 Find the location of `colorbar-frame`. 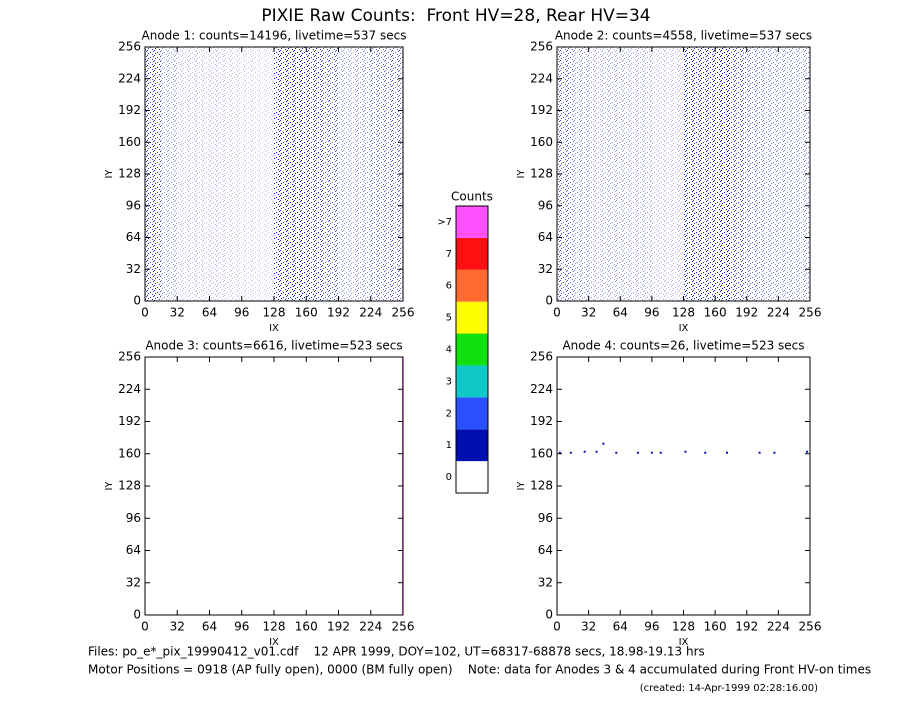

colorbar-frame is located at coordinates (472, 349).